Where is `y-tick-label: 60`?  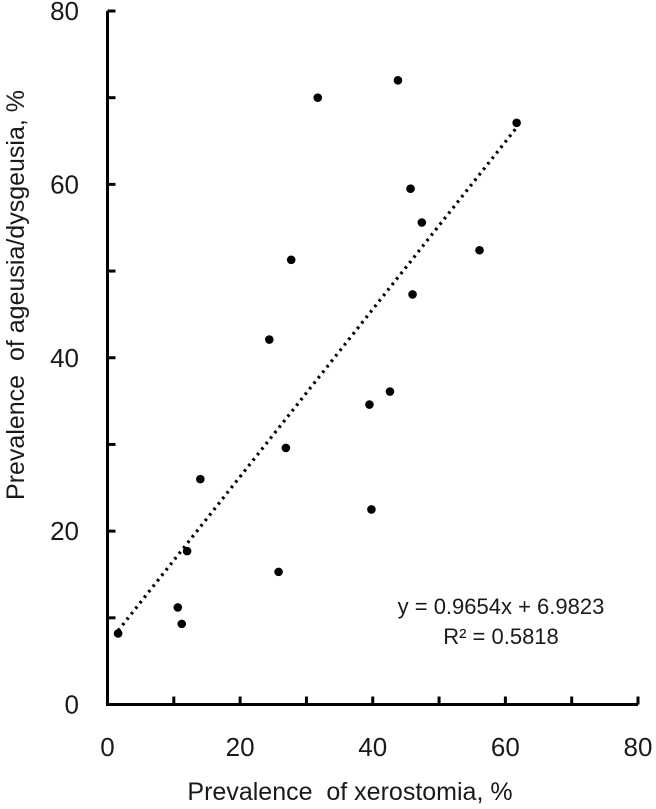
y-tick-label: 60 is located at coordinates (64, 184).